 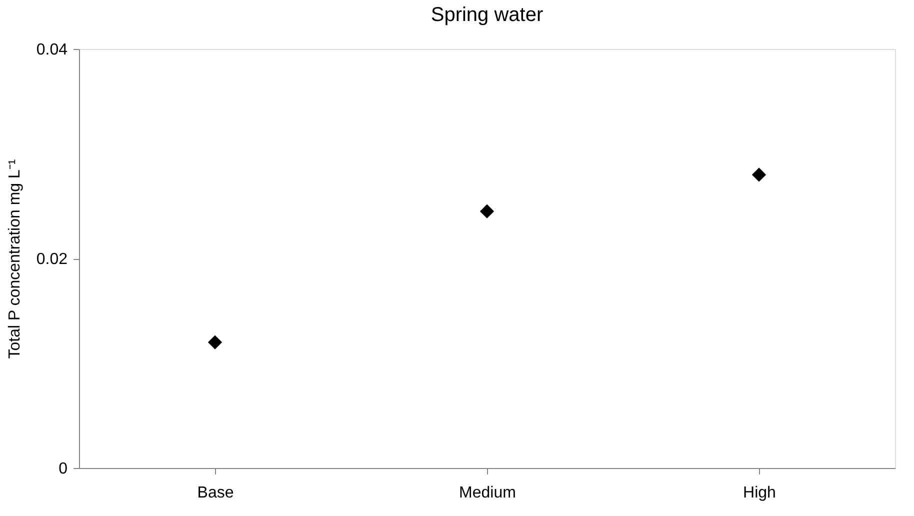 What do you see at coordinates (487, 493) in the screenshot?
I see `x-tick-label: Medium` at bounding box center [487, 493].